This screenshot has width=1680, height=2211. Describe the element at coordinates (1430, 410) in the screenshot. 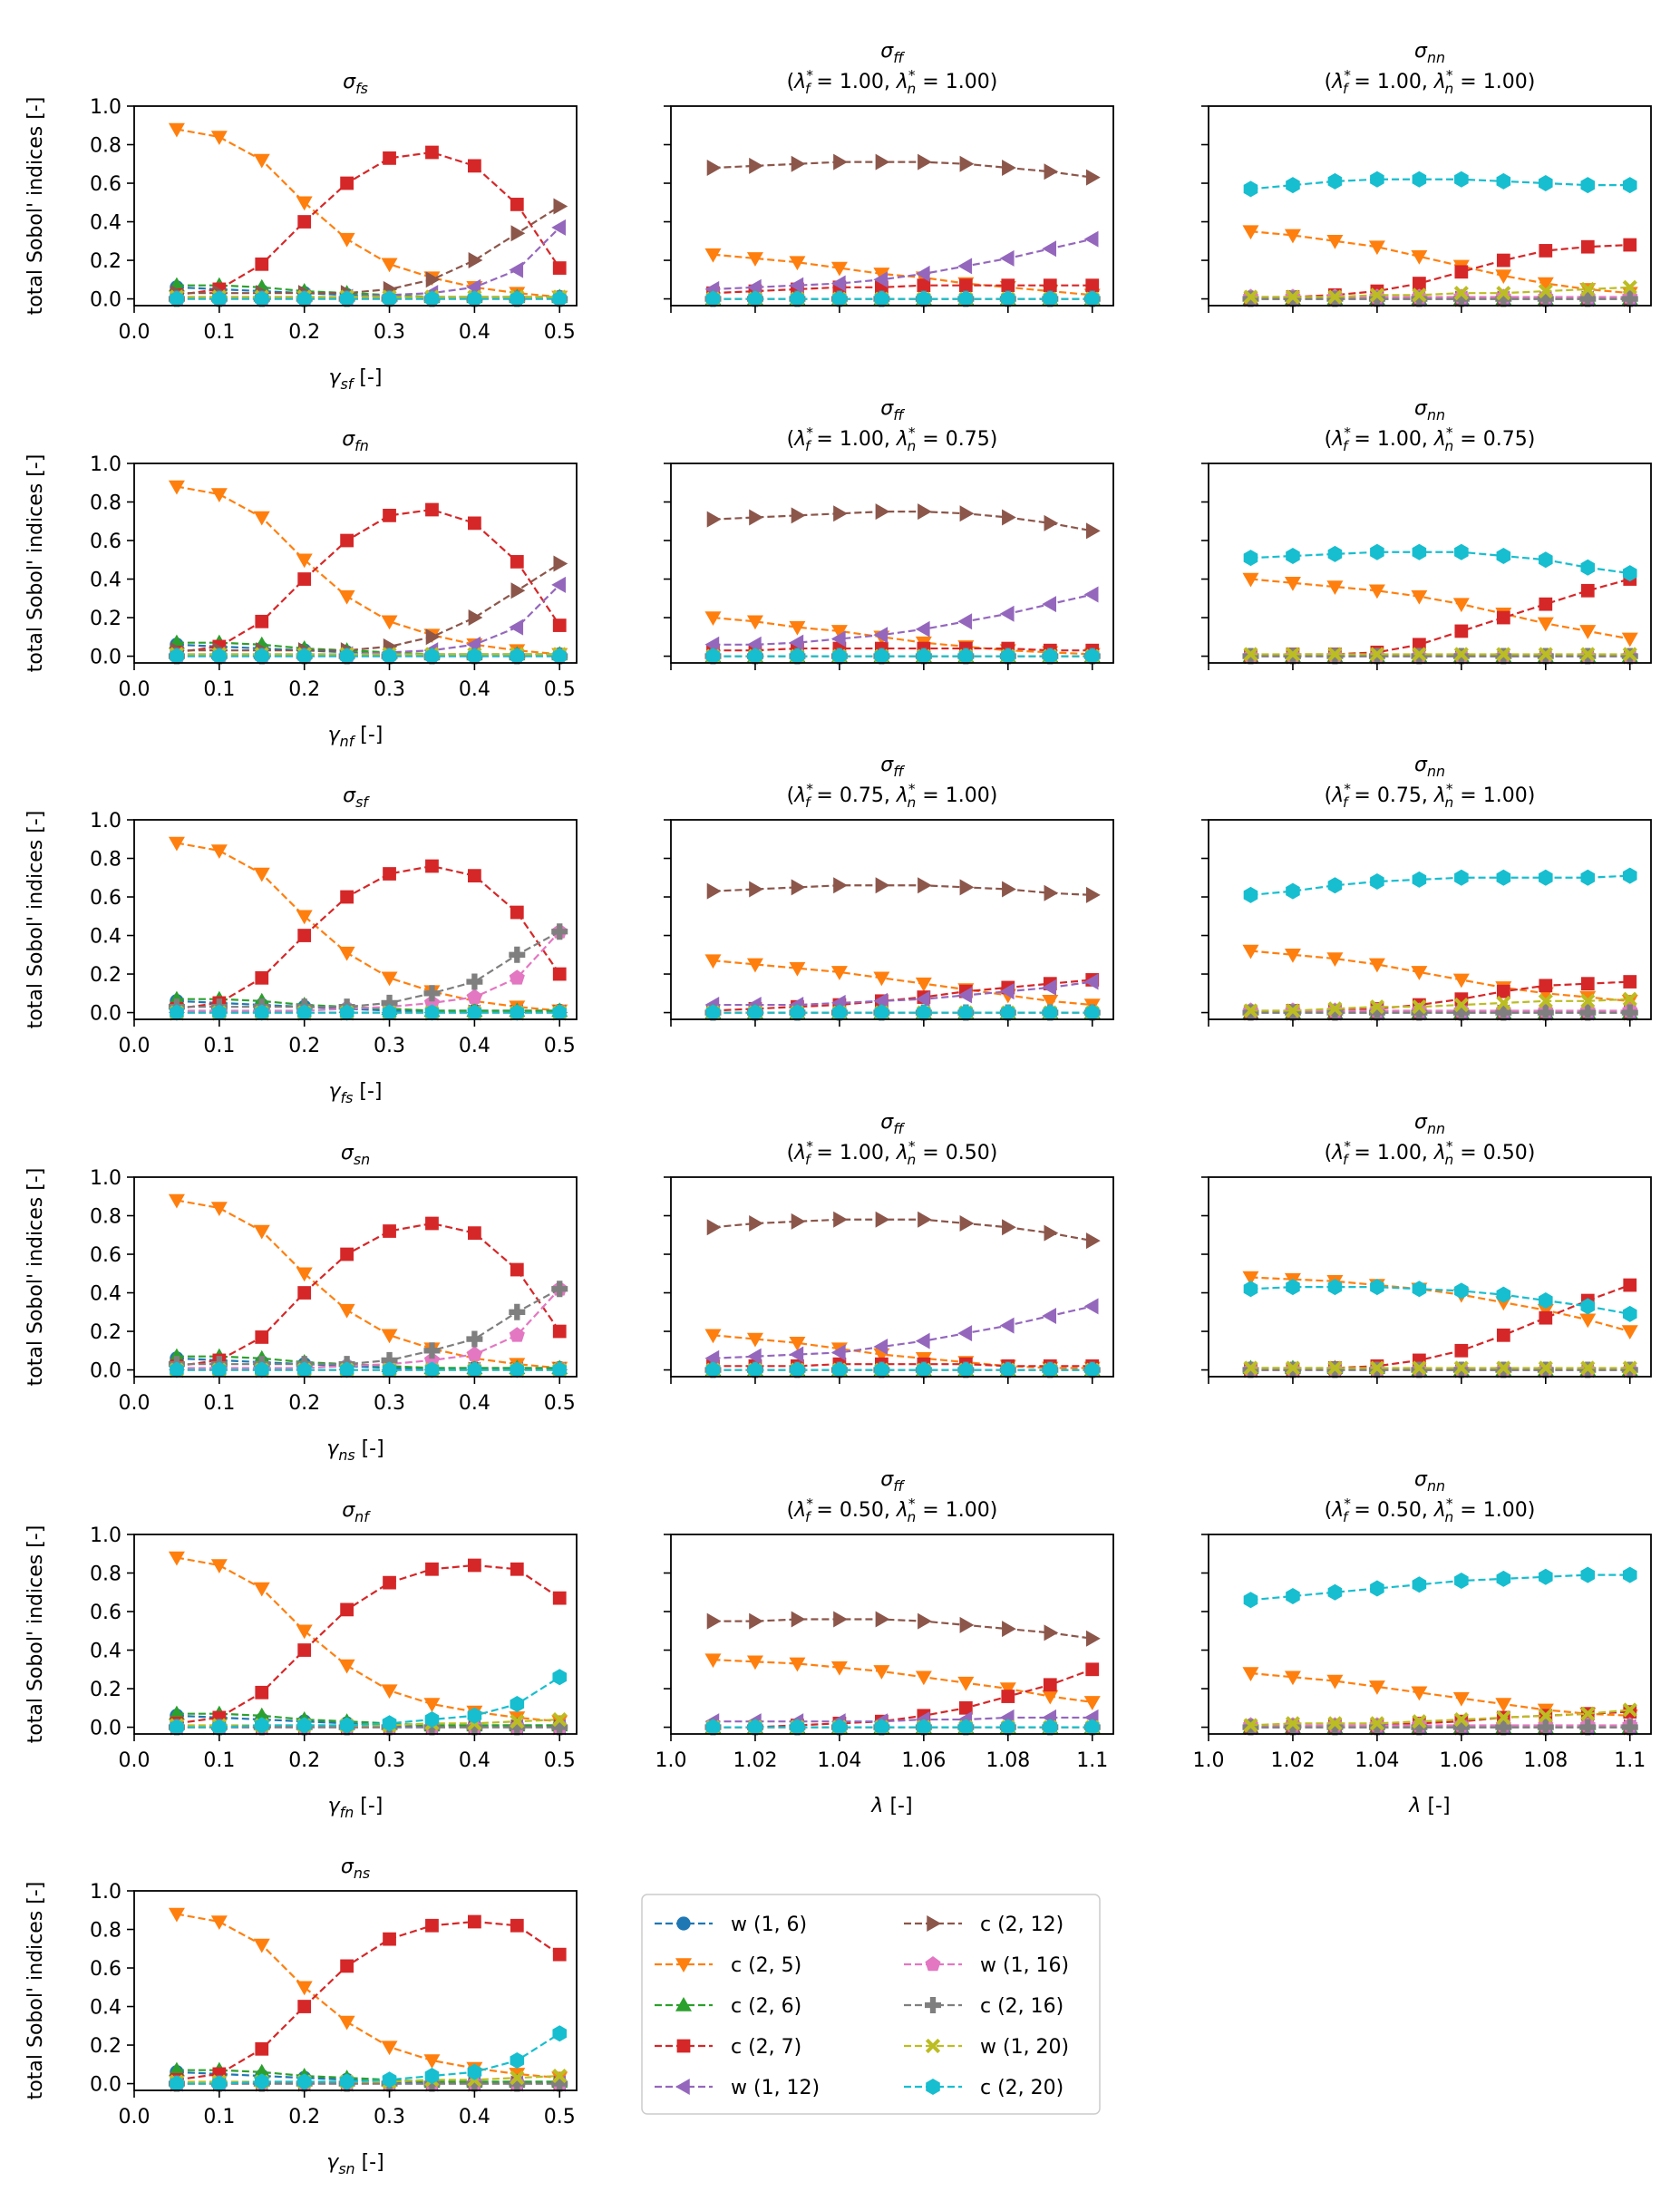

I see `panel-title: σnn` at that location.